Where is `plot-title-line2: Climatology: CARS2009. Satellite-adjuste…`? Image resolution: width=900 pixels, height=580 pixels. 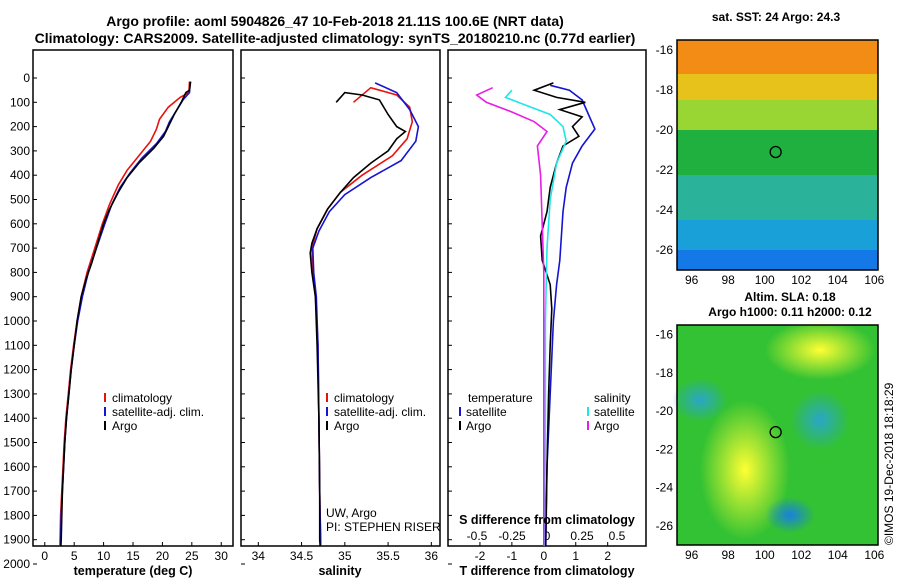 plot-title-line2: Climatology: CARS2009. Satellite-adjuste… is located at coordinates (335, 38).